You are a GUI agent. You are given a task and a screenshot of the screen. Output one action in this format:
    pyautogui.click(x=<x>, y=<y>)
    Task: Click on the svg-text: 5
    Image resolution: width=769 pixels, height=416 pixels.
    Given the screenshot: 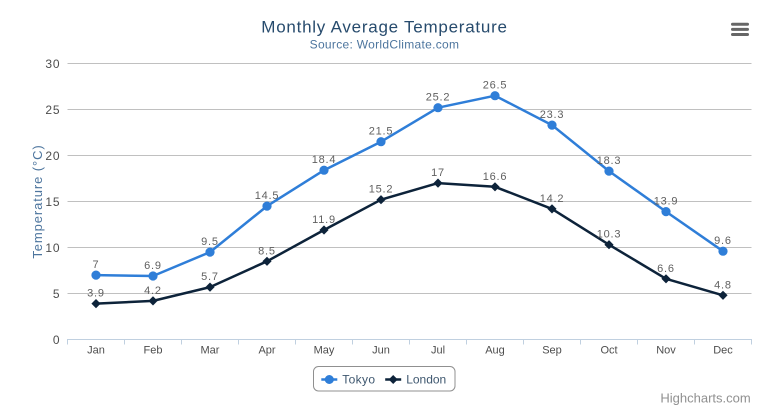 What is the action you would take?
    pyautogui.click(x=56, y=294)
    